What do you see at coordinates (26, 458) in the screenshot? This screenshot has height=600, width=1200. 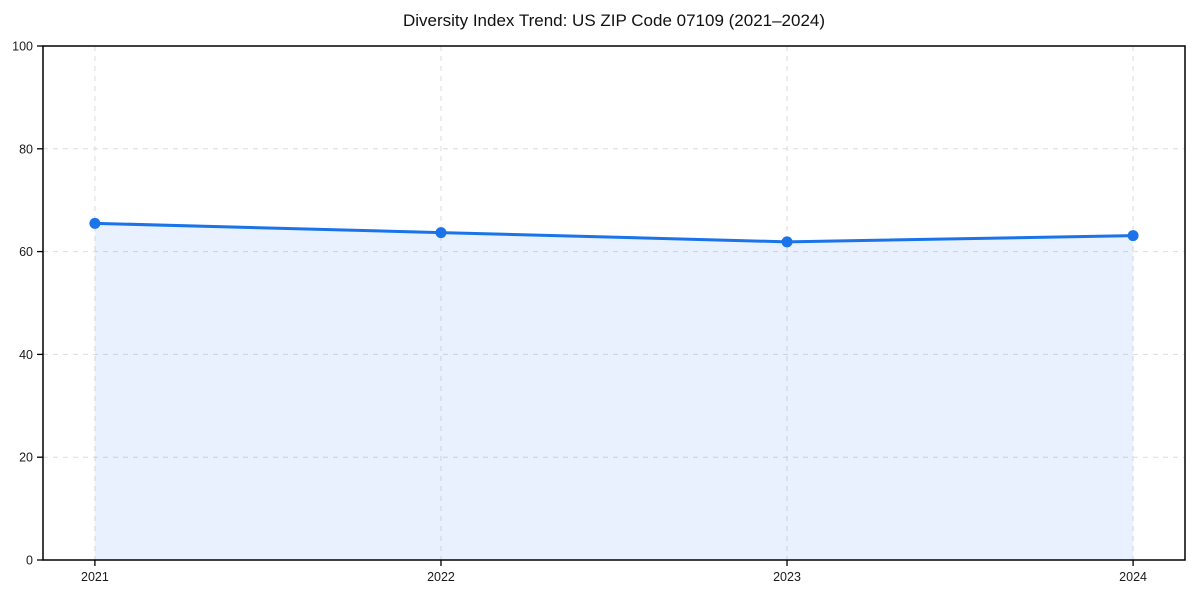 I see `y-tick-label: 20` at bounding box center [26, 458].